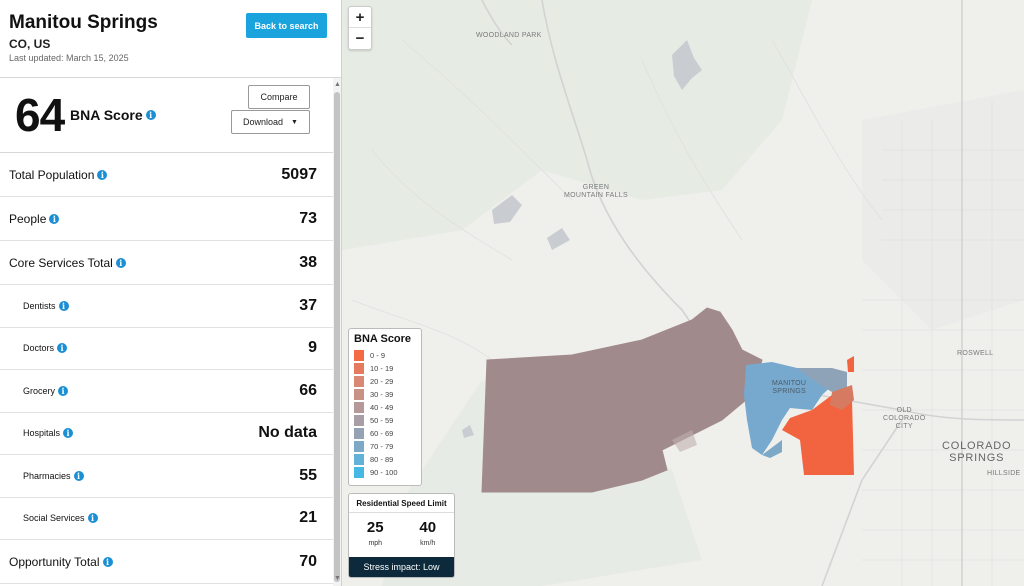 The width and height of the screenshot is (1024, 586). I want to click on speed-kmh: 40 km/h, so click(428, 533).